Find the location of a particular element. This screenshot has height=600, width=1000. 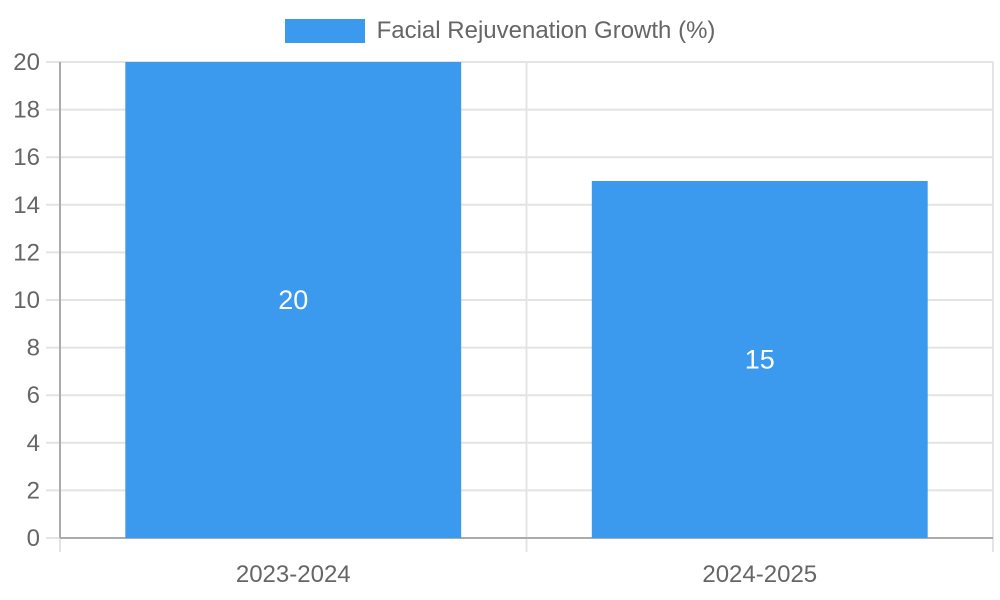

bar-value-label: 15 is located at coordinates (760, 360).